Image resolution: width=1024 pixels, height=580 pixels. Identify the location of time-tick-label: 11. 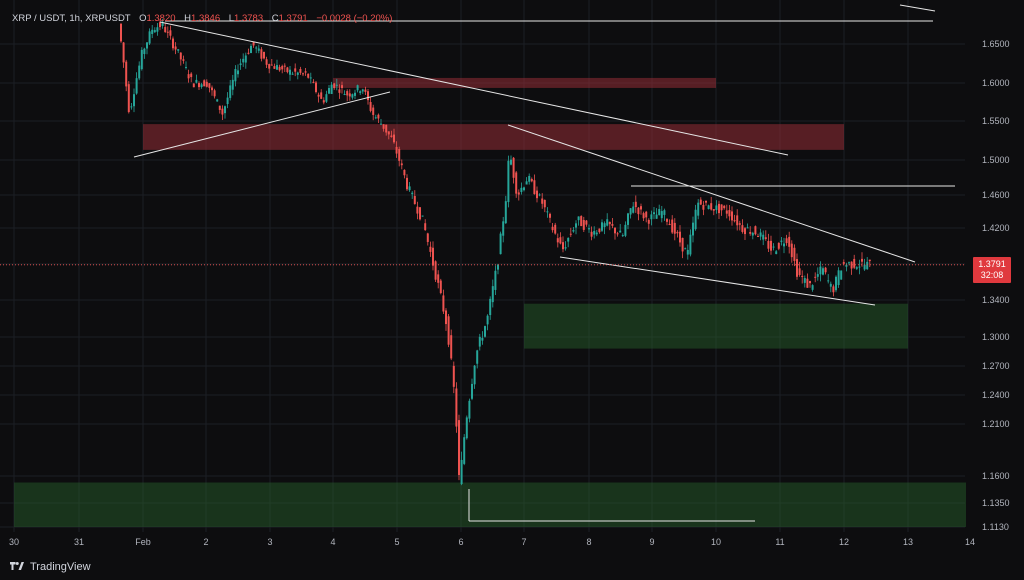
(779, 542).